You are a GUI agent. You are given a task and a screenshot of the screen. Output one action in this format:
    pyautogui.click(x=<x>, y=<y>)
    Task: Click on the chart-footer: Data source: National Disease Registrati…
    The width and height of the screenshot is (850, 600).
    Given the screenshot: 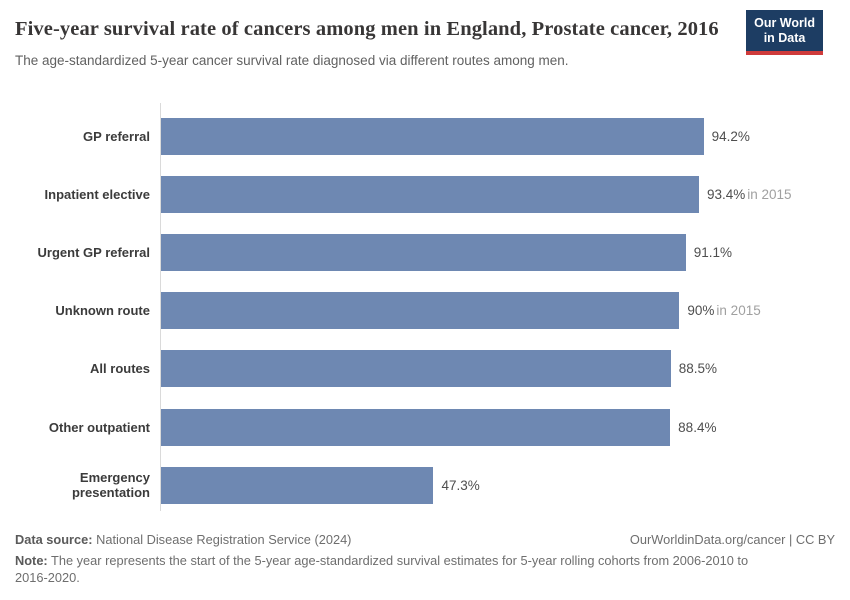 What is the action you would take?
    pyautogui.click(x=425, y=559)
    